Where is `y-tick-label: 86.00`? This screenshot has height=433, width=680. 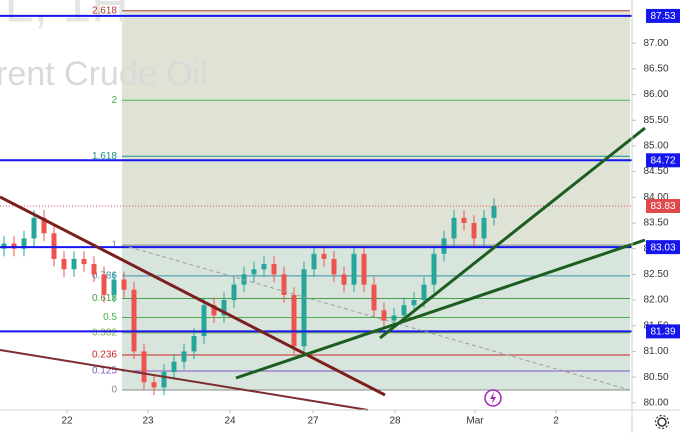
y-tick-label: 86.00 is located at coordinates (655, 94).